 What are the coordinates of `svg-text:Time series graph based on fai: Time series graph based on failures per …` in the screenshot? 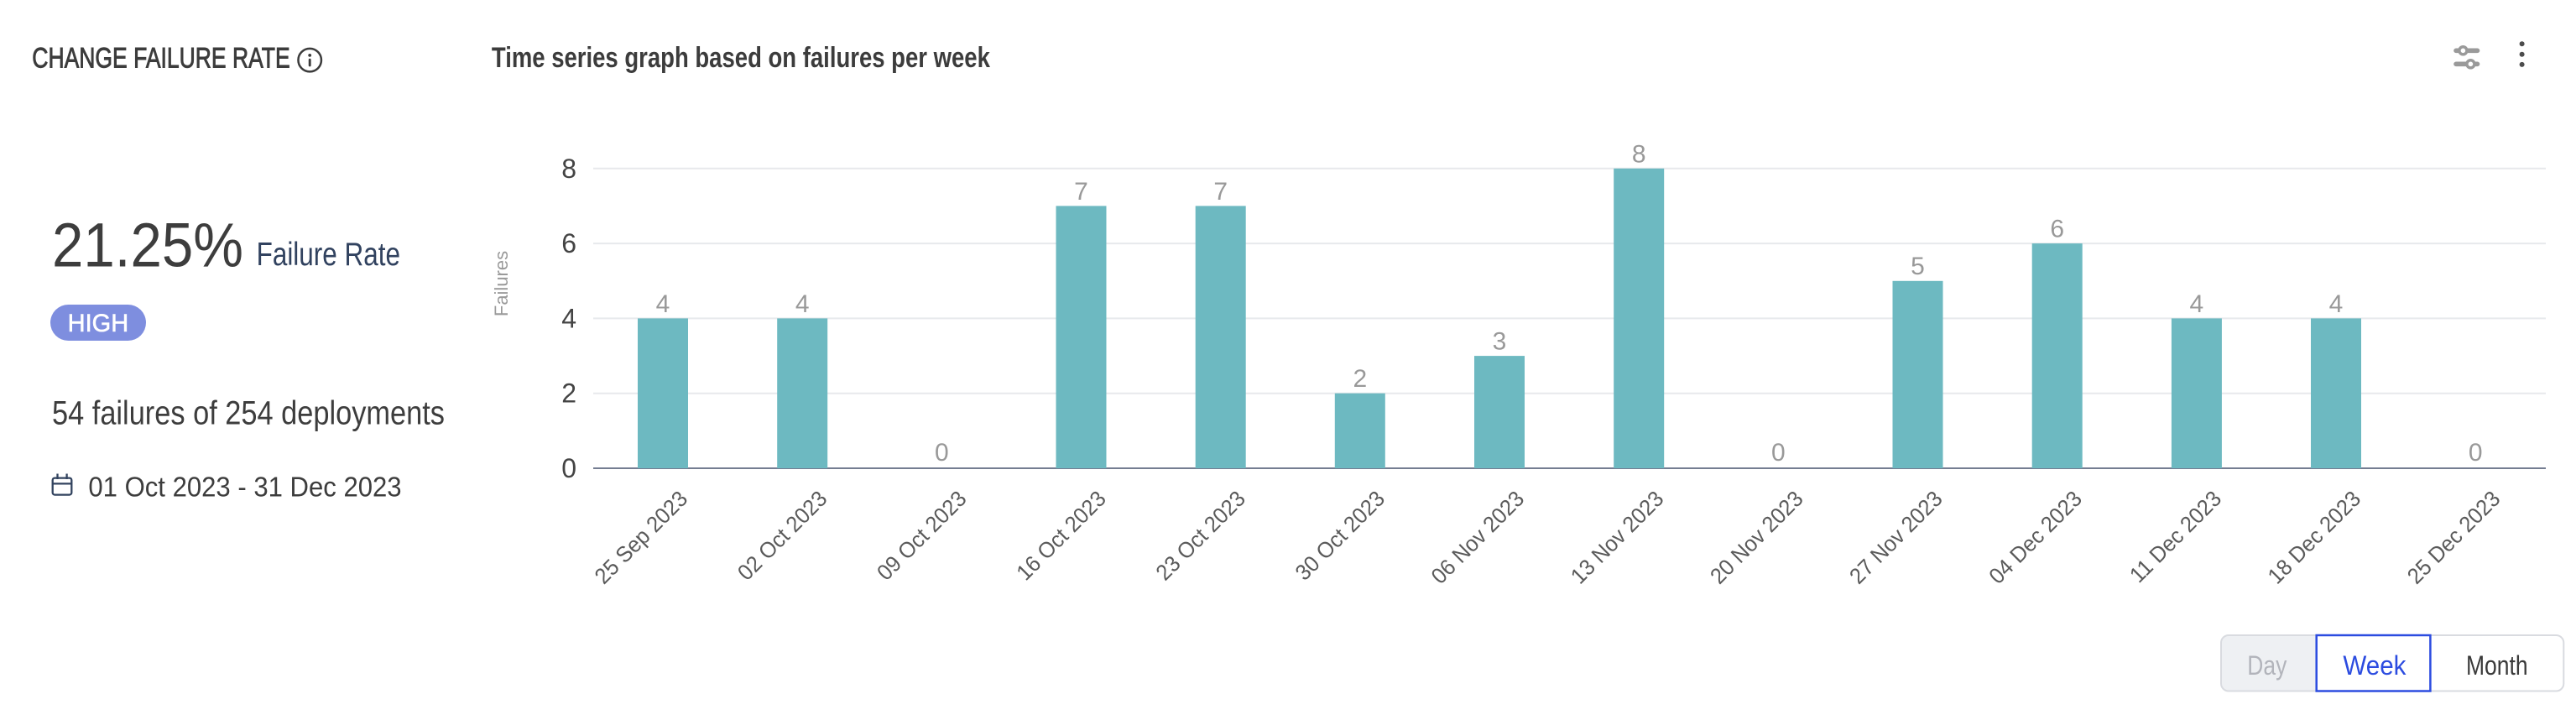 It's located at (741, 58).